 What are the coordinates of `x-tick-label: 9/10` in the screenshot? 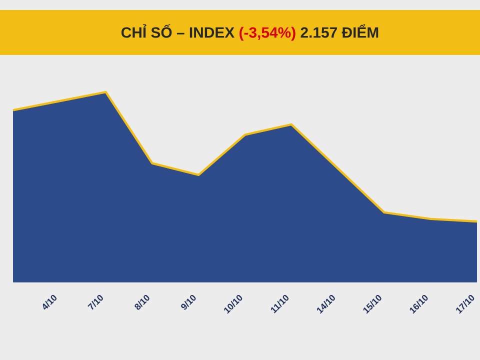 It's located at (188, 302).